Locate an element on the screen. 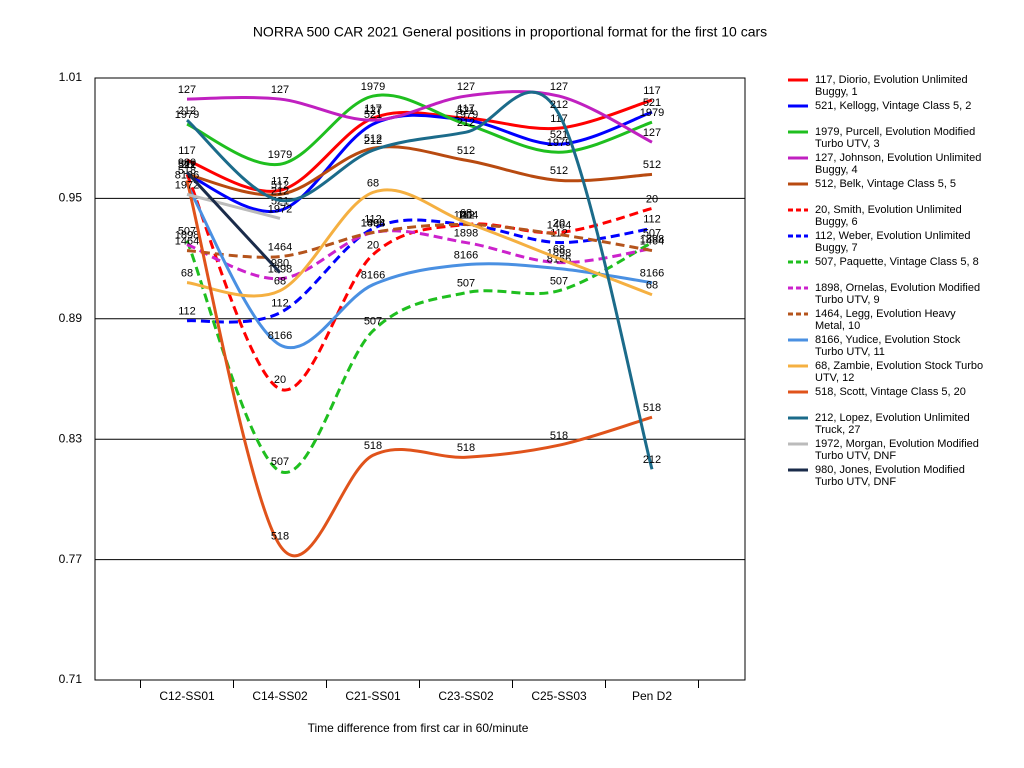 The height and width of the screenshot is (768, 1024). legend-entry: 112, Weber, Evolution Unlimited Buggy, 7 is located at coordinates (893, 242).